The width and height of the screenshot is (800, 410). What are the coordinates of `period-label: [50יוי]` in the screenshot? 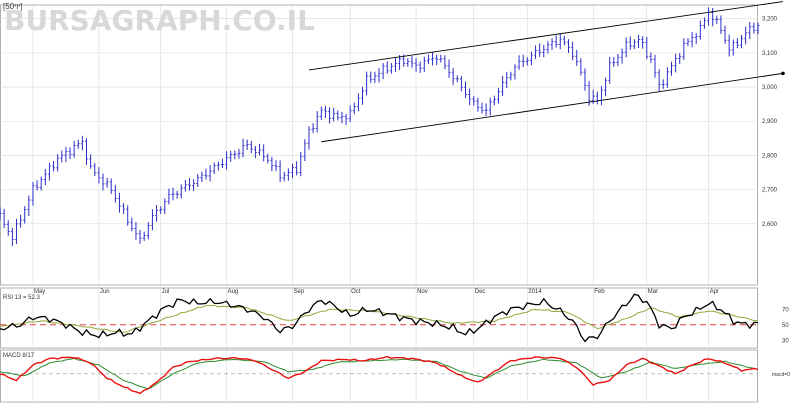 It's located at (13, 6).